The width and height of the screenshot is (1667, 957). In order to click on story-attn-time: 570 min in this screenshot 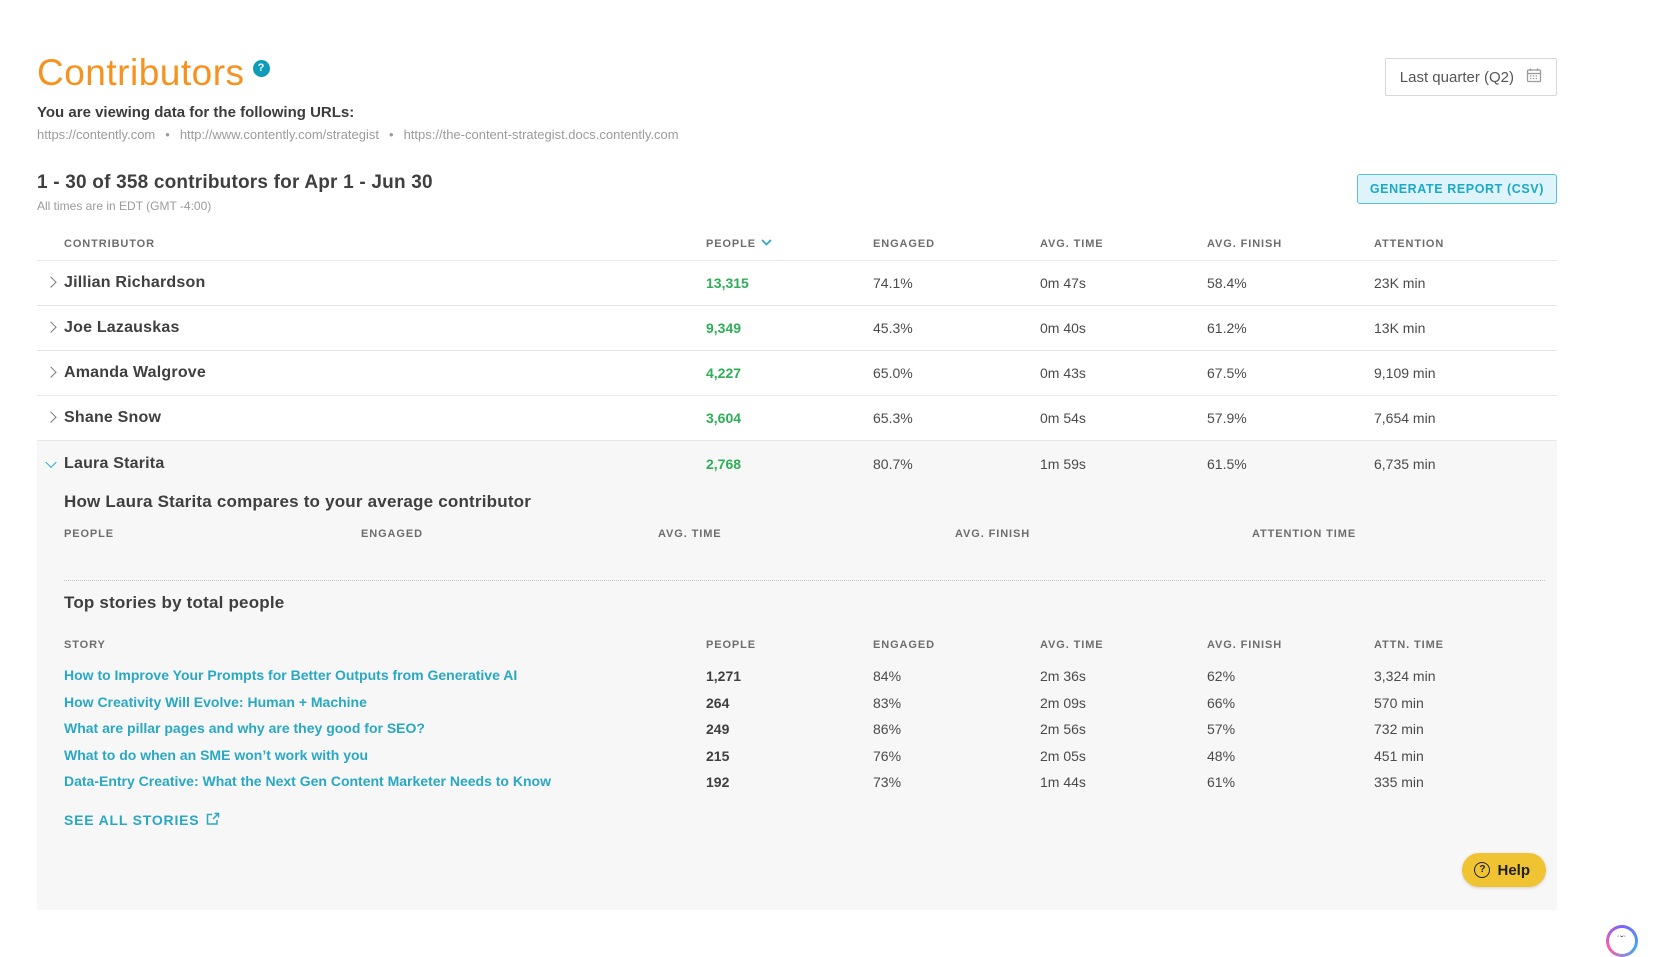, I will do `click(1399, 702)`.